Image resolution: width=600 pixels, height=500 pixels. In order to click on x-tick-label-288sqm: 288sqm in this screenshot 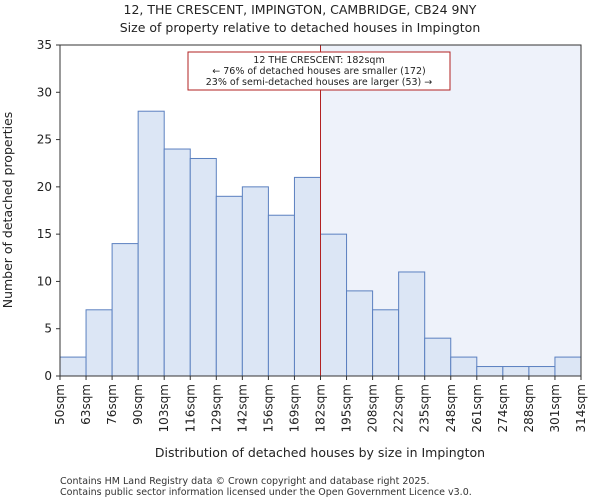, I will do `click(529, 408)`.